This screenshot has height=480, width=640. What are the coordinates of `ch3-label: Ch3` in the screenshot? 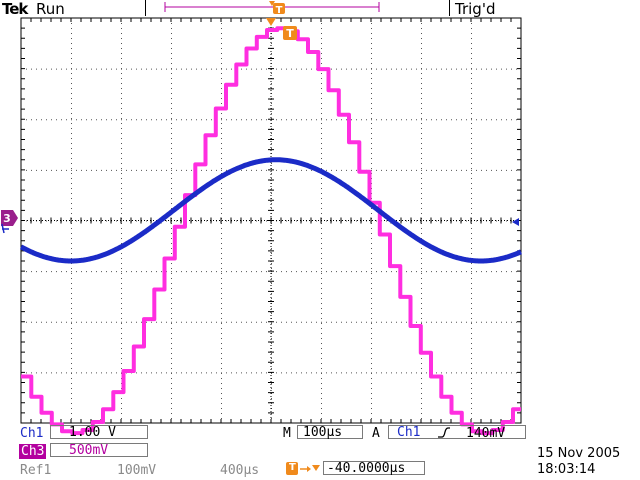 It's located at (33, 451).